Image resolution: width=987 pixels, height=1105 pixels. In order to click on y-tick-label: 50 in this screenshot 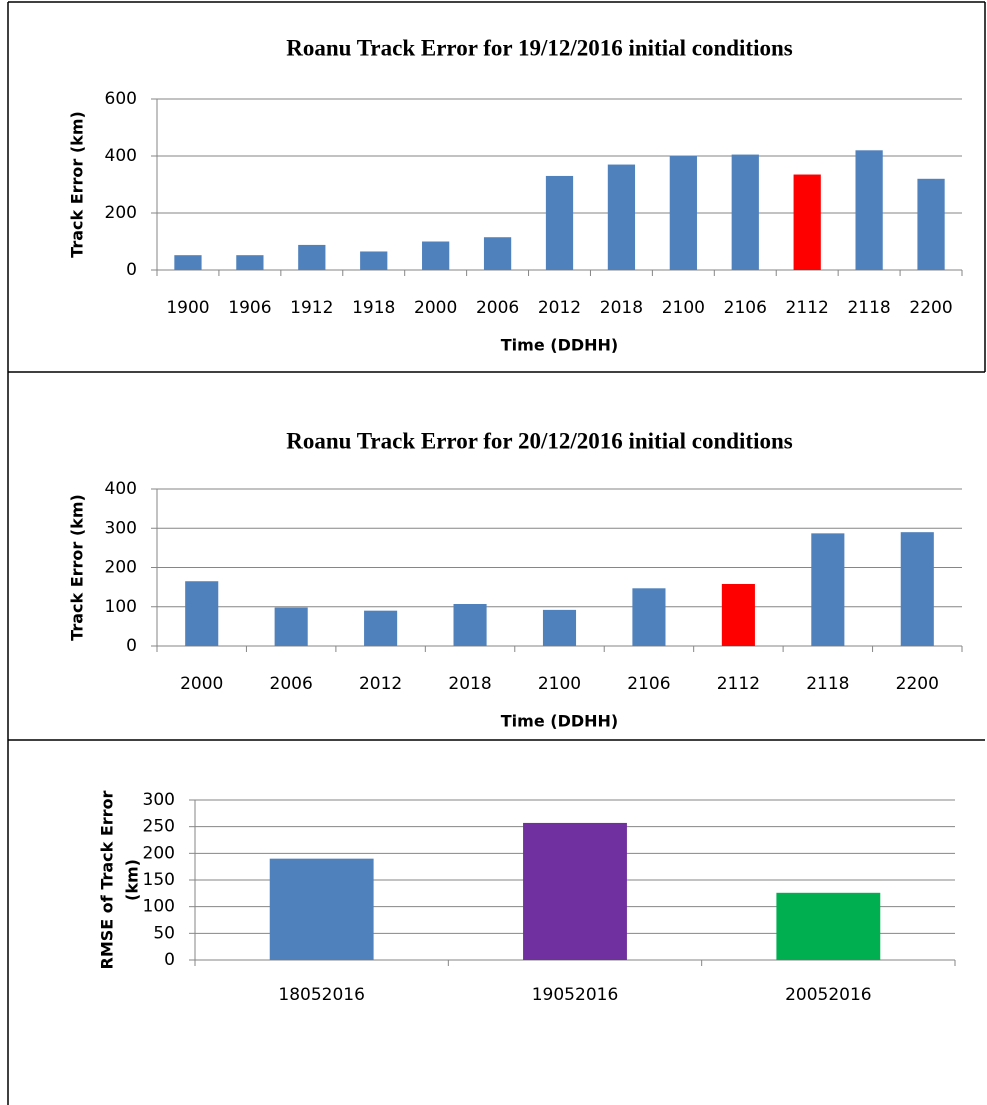, I will do `click(164, 933)`.